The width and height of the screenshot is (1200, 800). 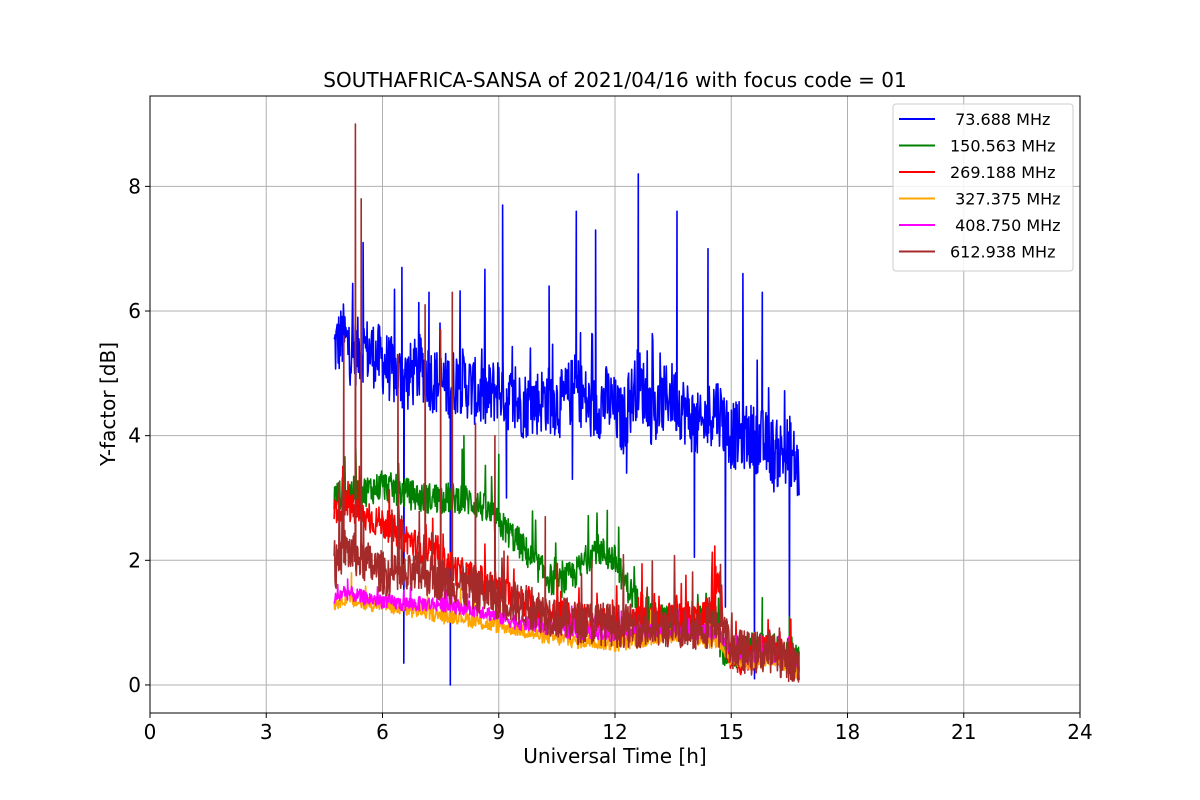 What do you see at coordinates (1079, 732) in the screenshot?
I see `x-tick-label: 24` at bounding box center [1079, 732].